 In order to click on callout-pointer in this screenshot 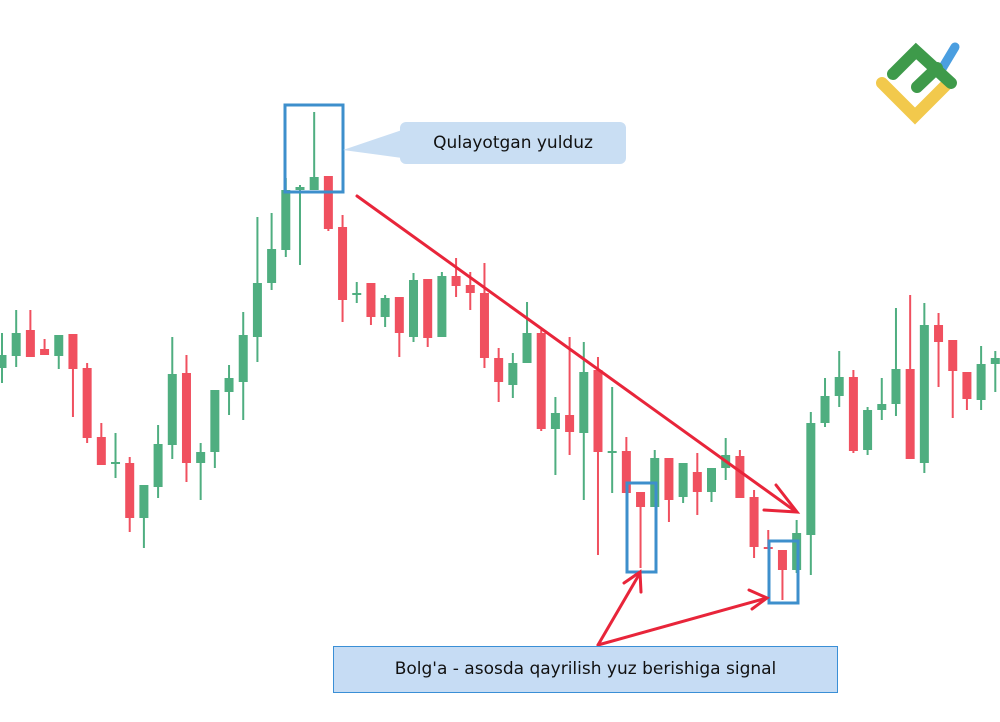, I will do `click(372, 144)`.